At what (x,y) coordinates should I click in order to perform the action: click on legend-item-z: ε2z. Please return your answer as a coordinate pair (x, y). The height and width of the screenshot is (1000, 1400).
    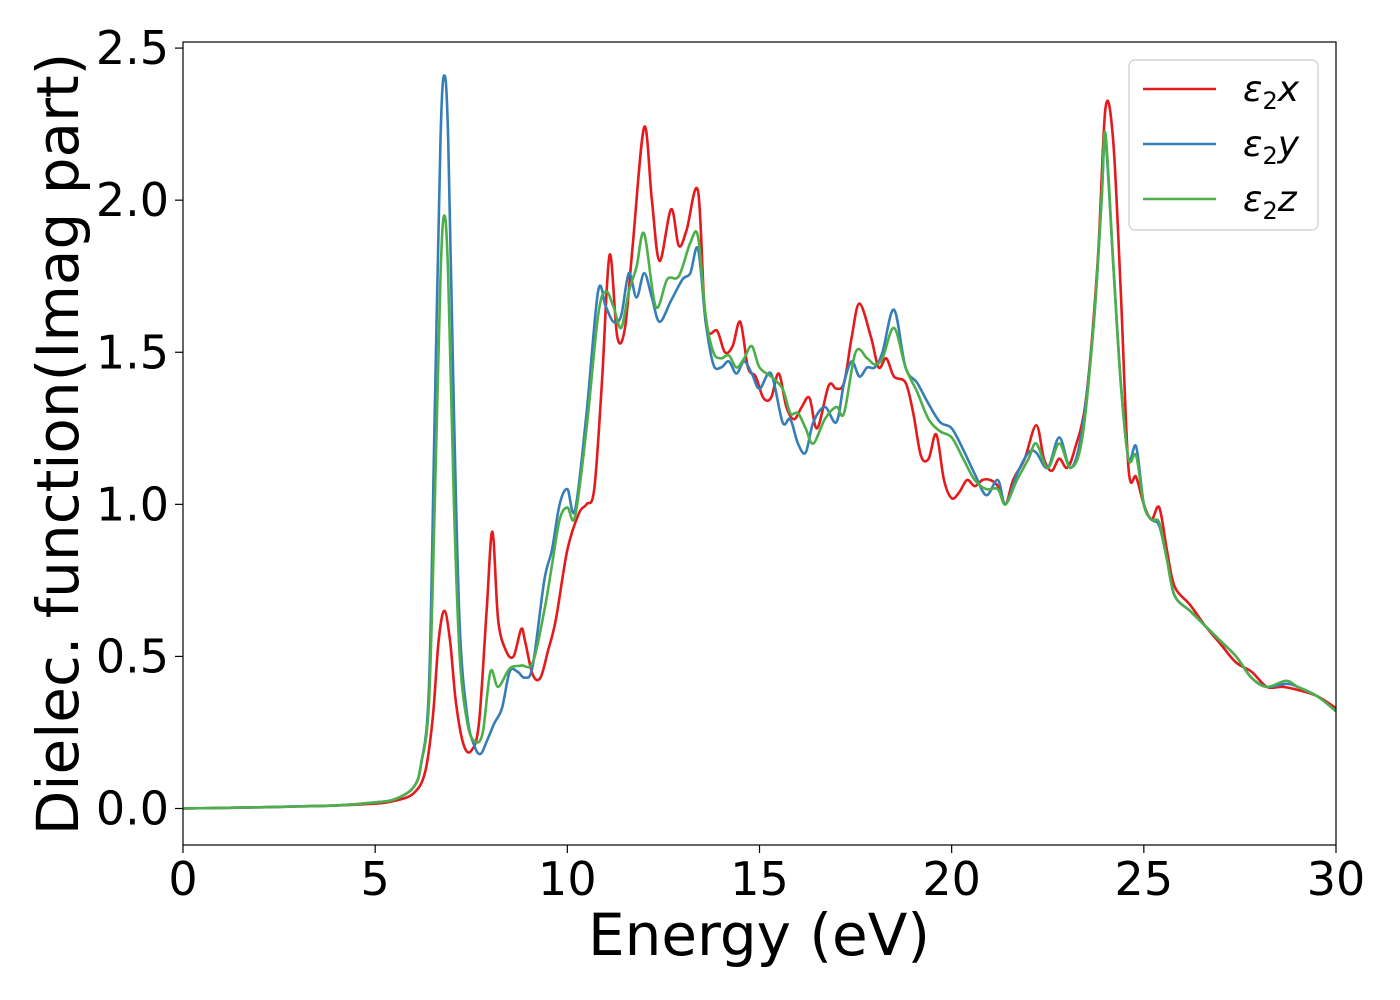
    Looking at the image, I should click on (1220, 202).